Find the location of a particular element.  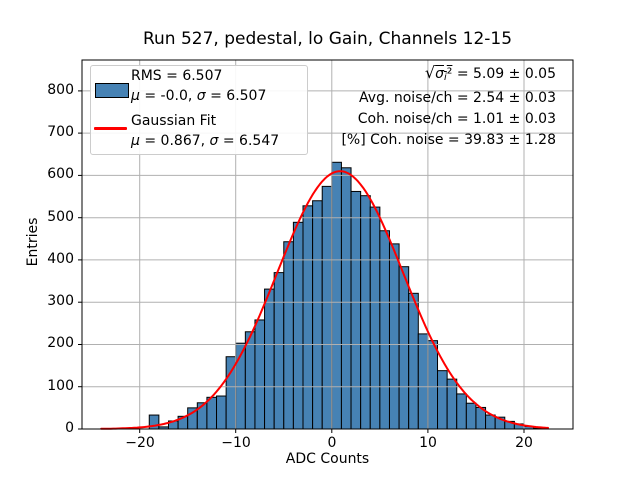

legend-fit-stats: μ = 0.867, σ = 6.547 is located at coordinates (205, 141).